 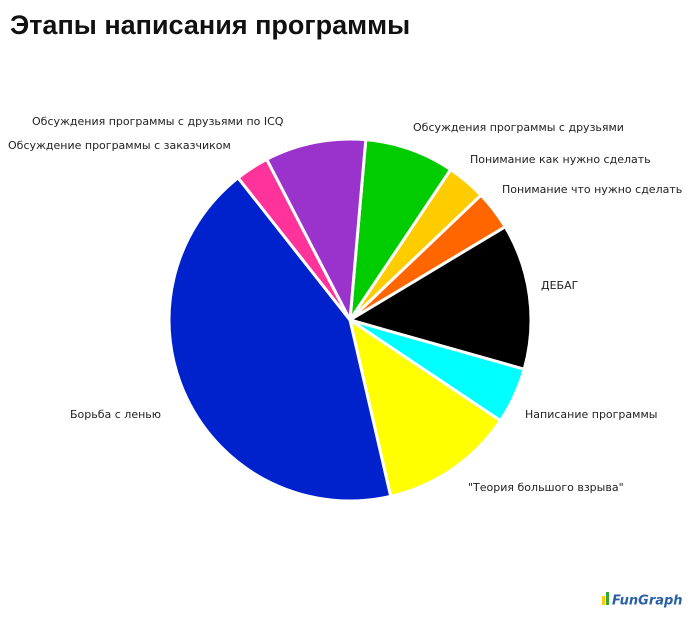 I want to click on slice-label: ДЕБАГ, so click(x=560, y=285).